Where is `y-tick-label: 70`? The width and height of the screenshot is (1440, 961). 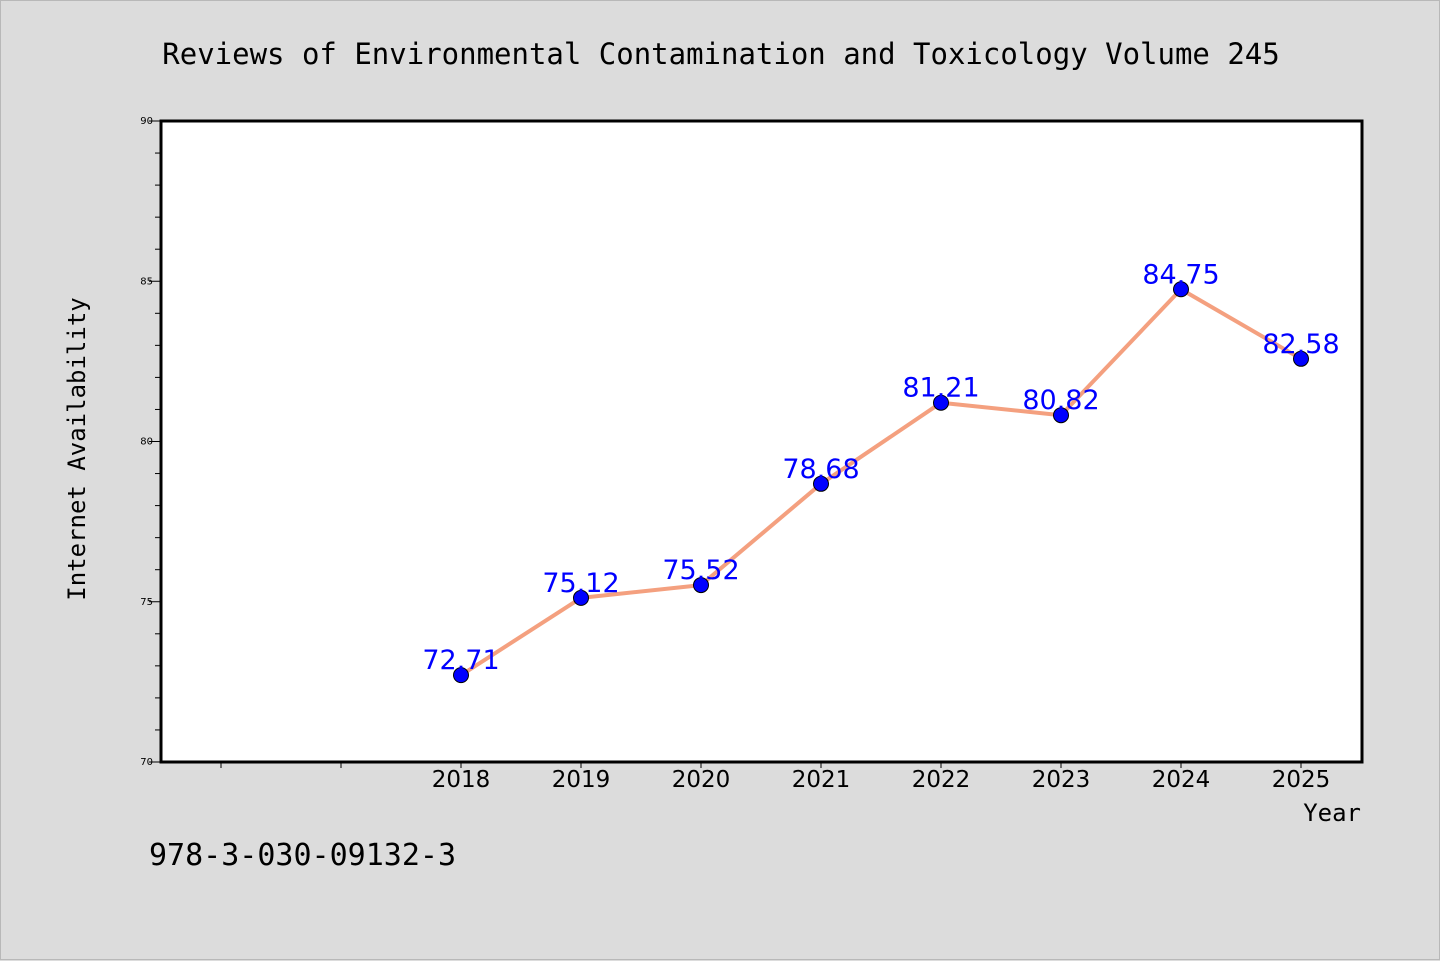
y-tick-label: 70 is located at coordinates (146, 762).